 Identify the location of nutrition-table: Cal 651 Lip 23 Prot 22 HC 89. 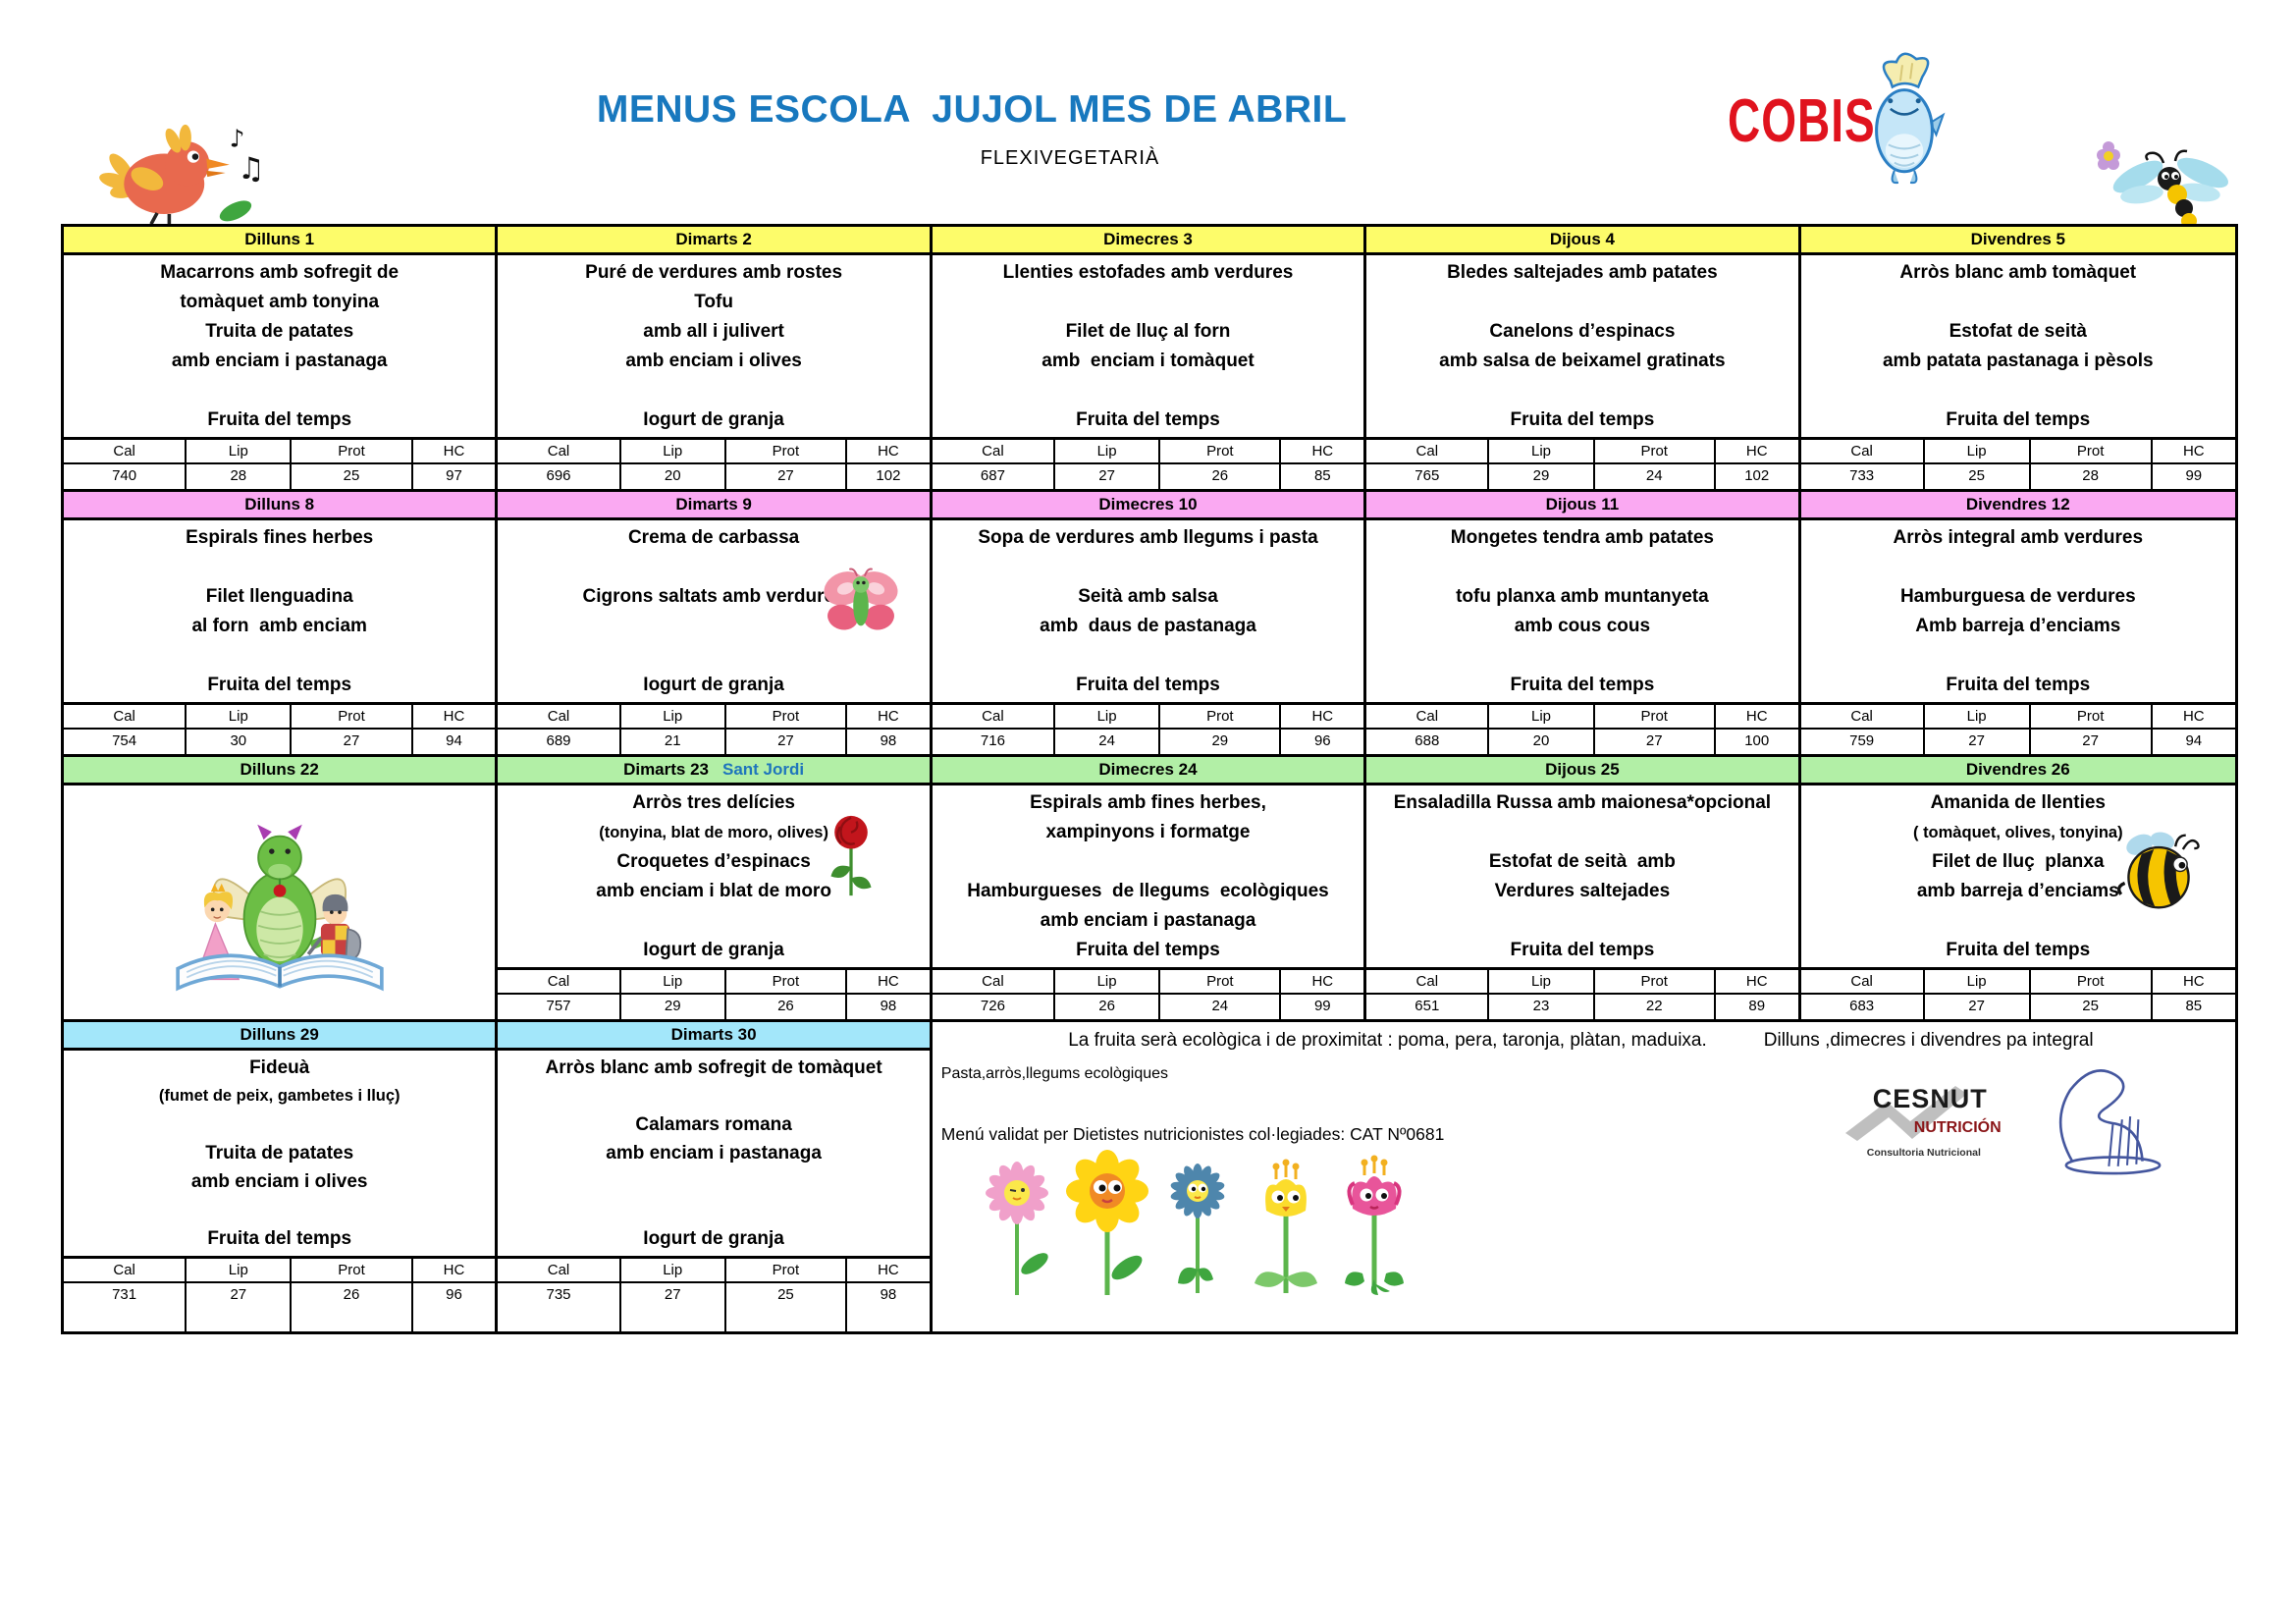
(1582, 993).